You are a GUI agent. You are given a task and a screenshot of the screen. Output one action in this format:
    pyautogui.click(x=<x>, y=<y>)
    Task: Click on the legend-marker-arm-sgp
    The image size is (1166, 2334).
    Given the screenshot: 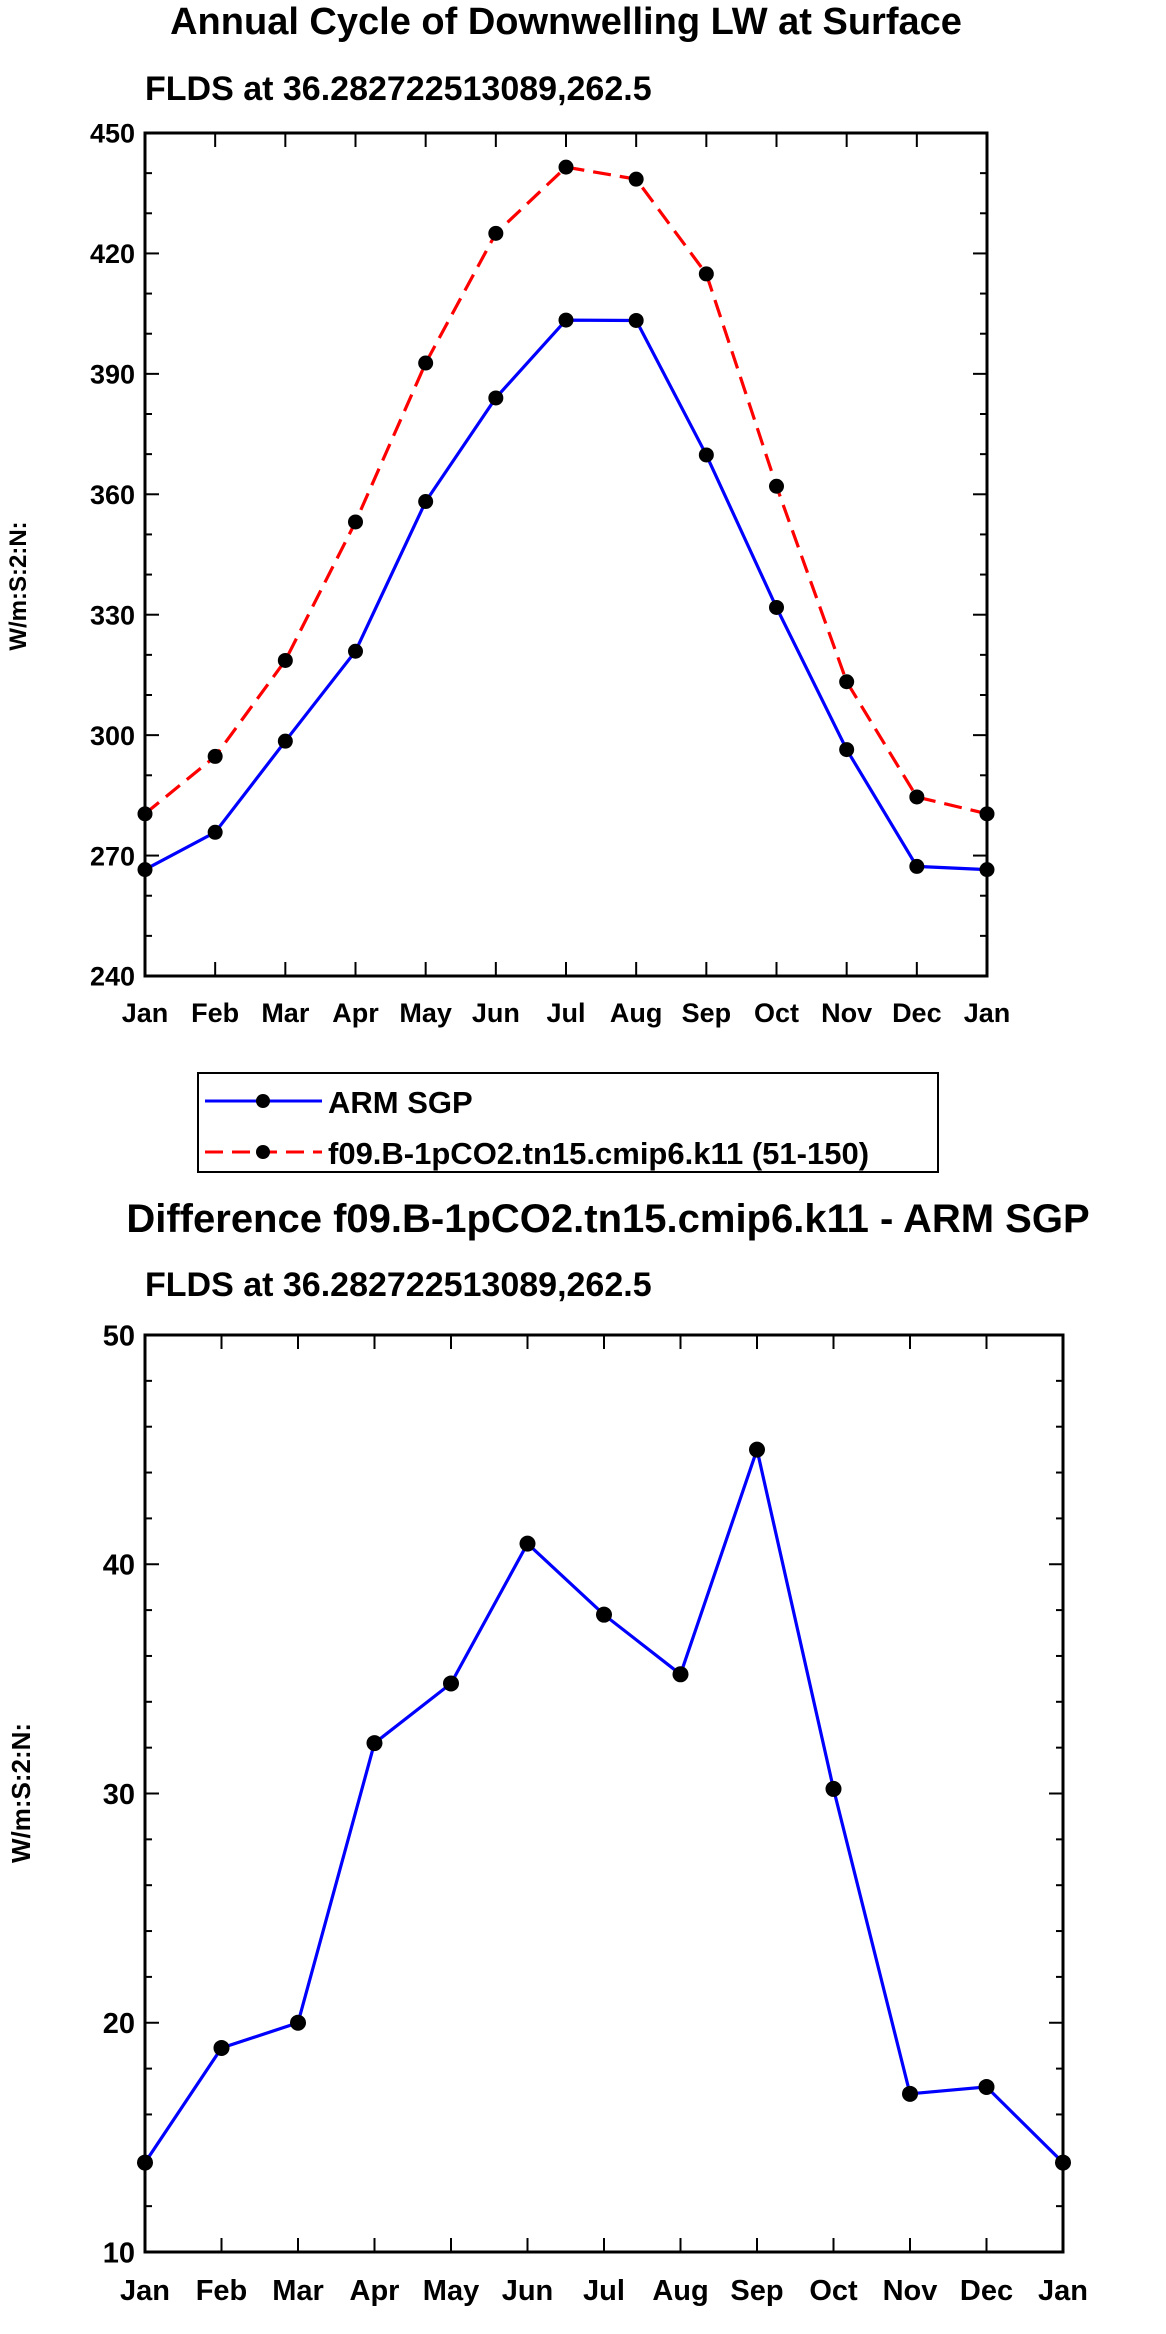 What is the action you would take?
    pyautogui.click(x=263, y=1101)
    